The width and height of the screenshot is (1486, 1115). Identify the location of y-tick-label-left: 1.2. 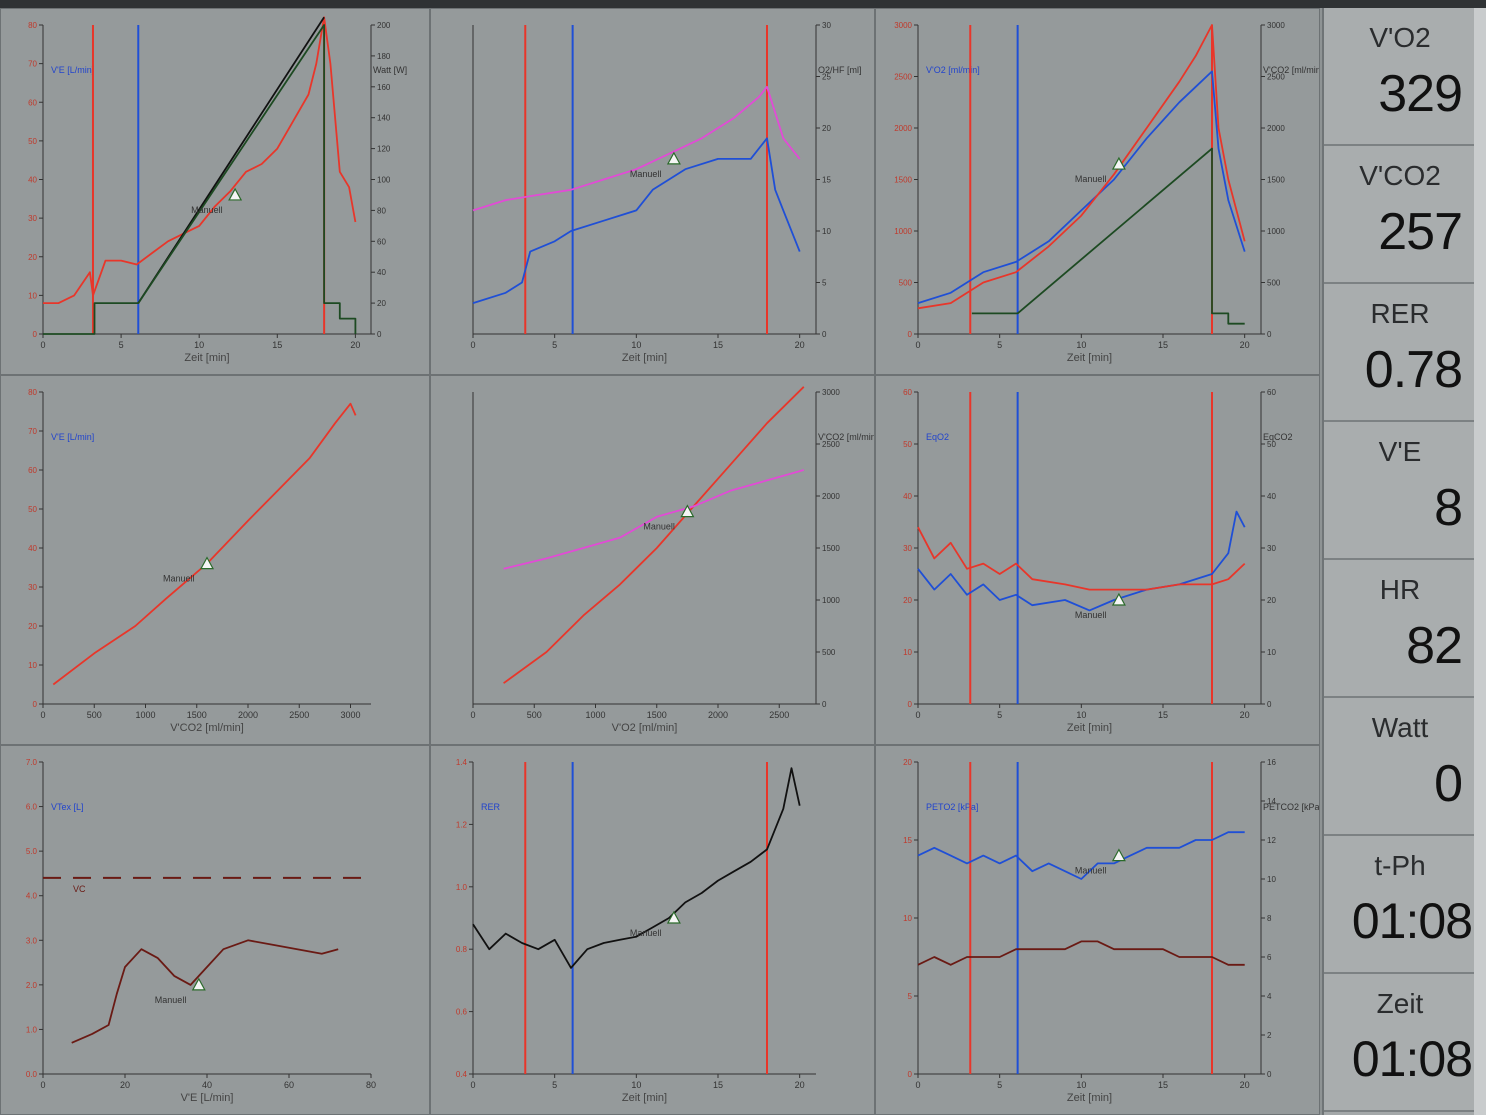
(462, 824).